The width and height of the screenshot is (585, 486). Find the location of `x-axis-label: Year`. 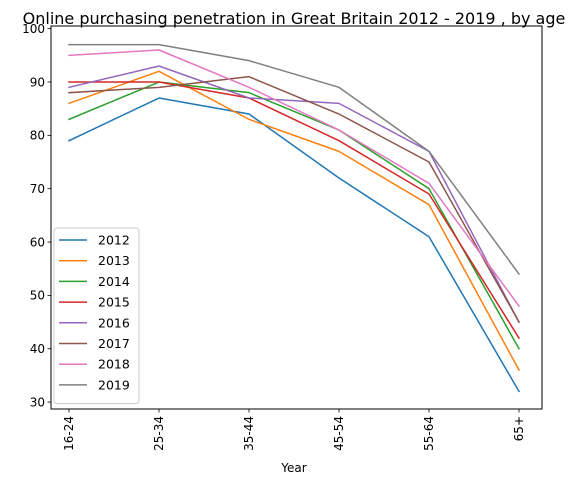

x-axis-label: Year is located at coordinates (293, 468).